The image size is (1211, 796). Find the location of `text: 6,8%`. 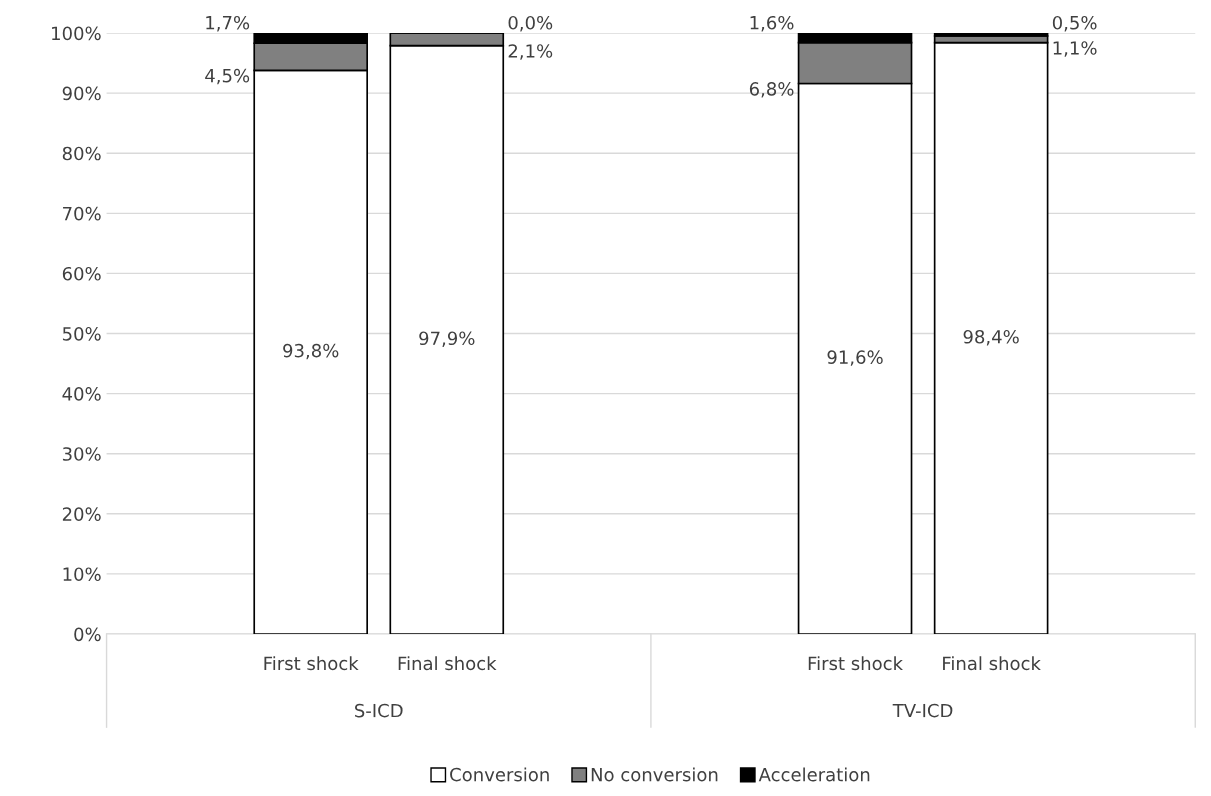

text: 6,8% is located at coordinates (771, 90).